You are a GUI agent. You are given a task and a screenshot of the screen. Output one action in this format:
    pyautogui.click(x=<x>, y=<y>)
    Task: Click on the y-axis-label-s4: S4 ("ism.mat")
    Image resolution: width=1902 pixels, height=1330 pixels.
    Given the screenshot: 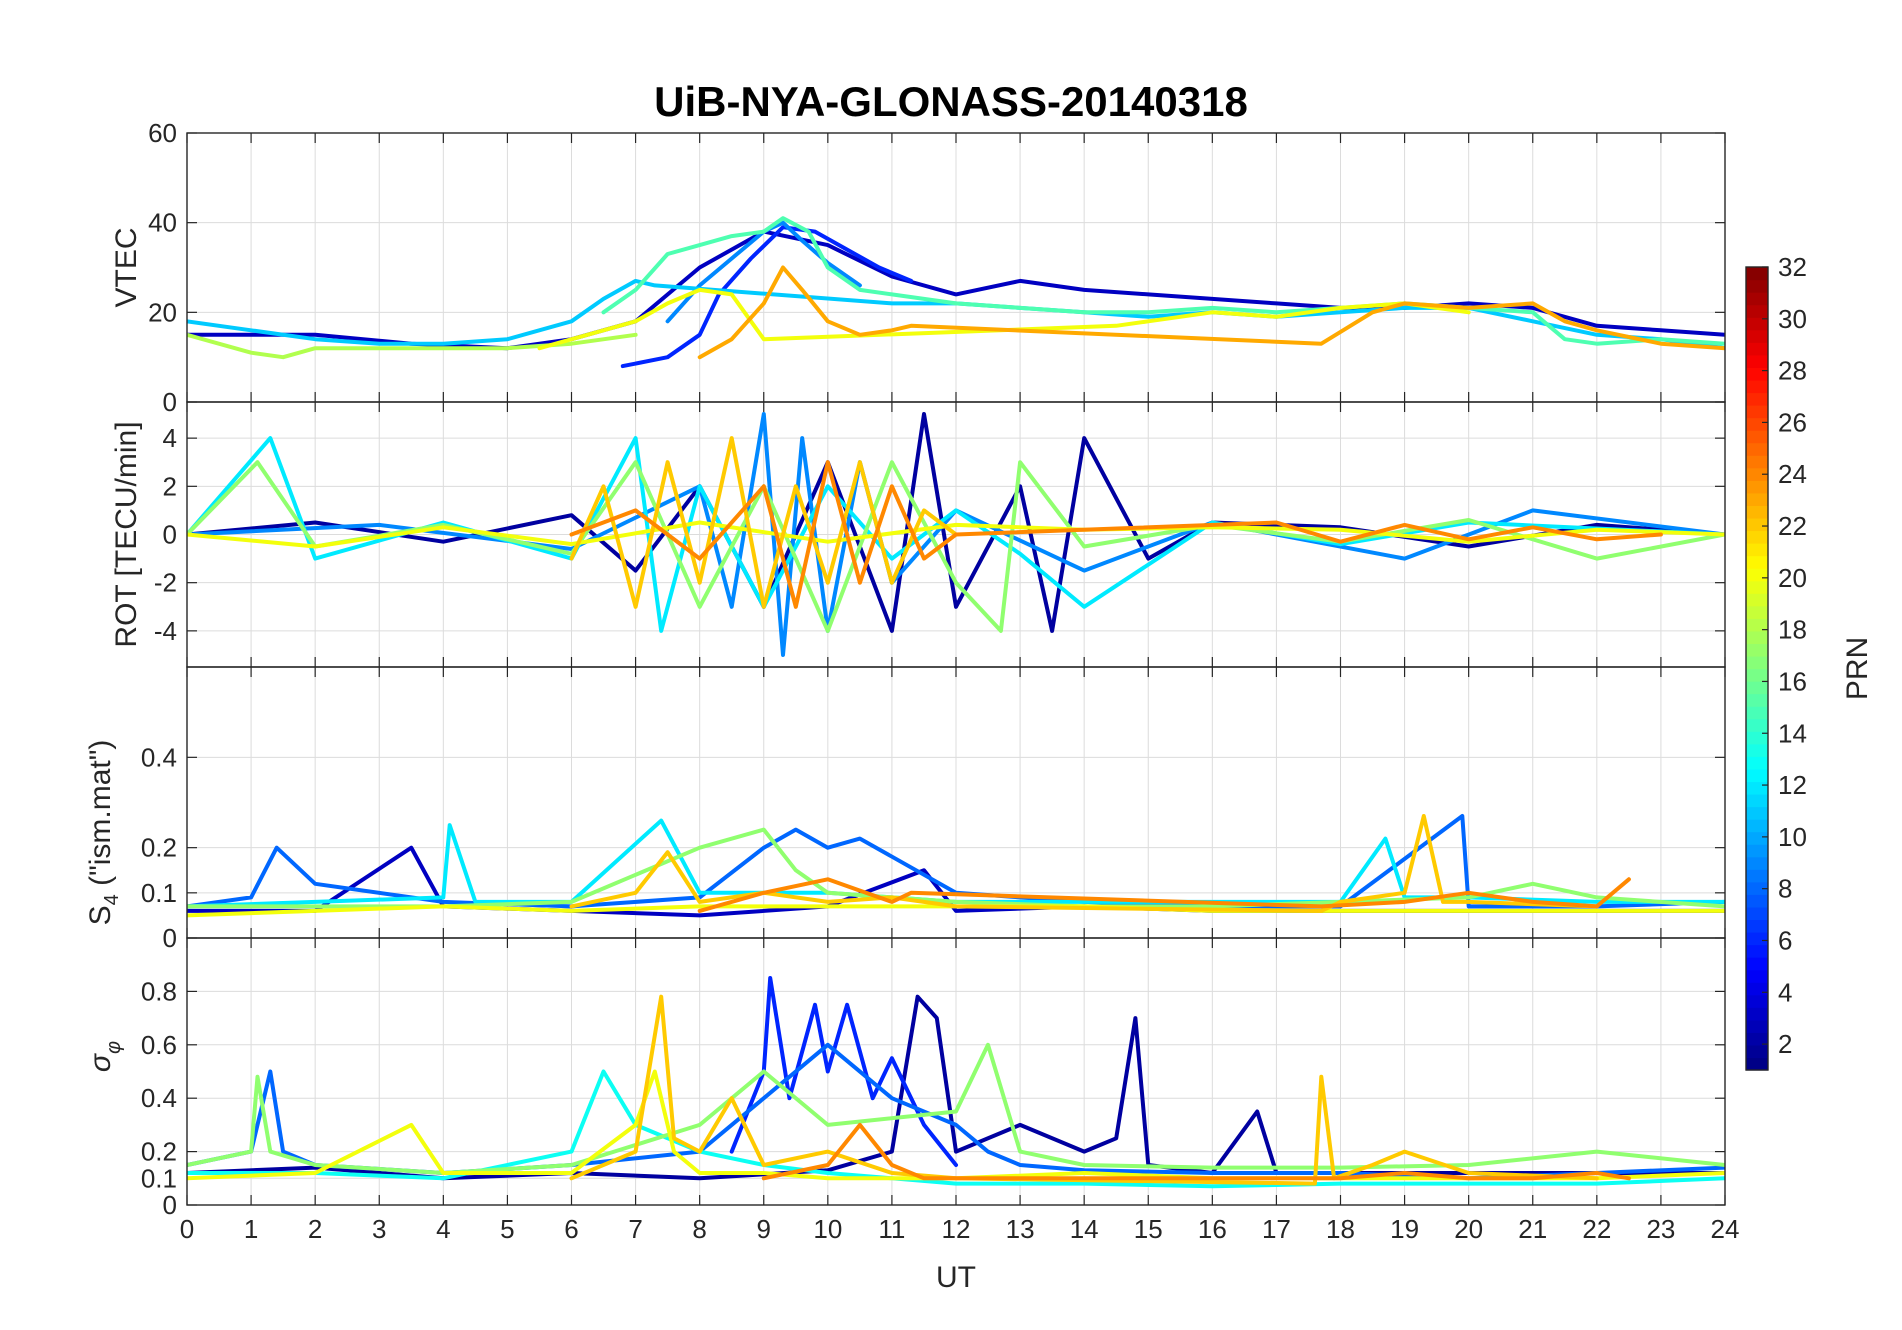 What is the action you would take?
    pyautogui.click(x=103, y=833)
    